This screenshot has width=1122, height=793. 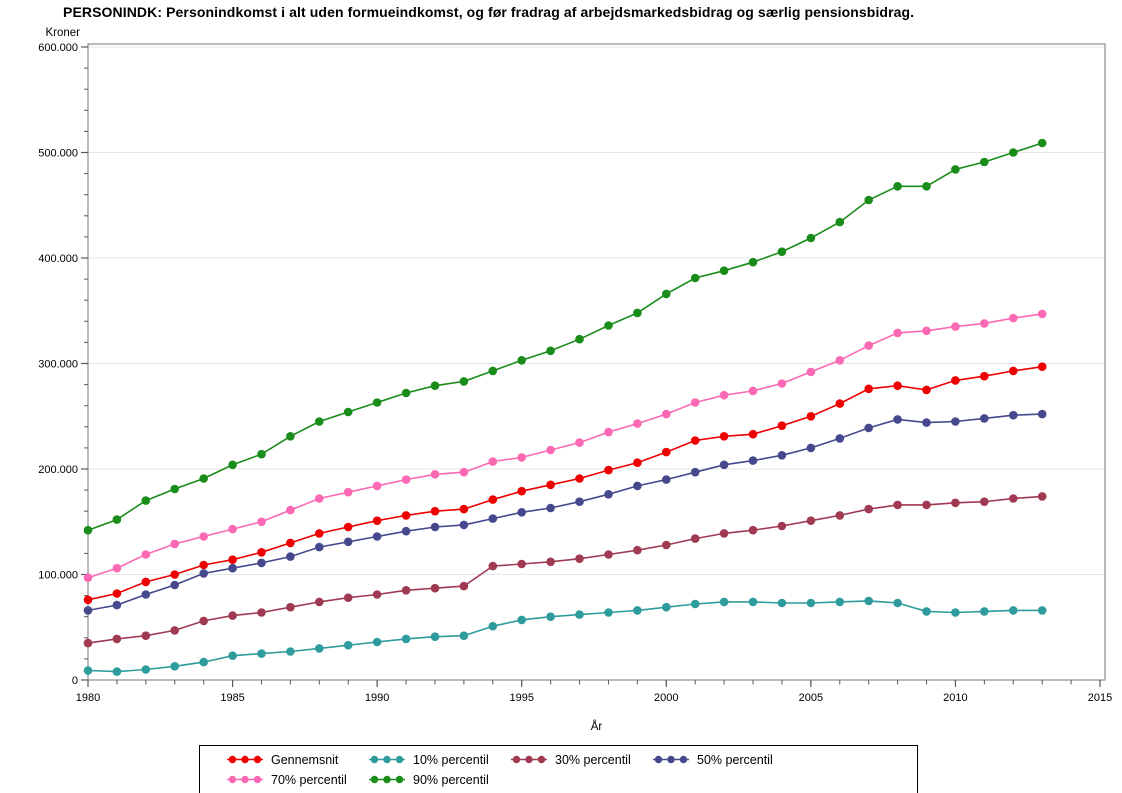 What do you see at coordinates (58, 576) in the screenshot?
I see `y-tick-label: 100.000` at bounding box center [58, 576].